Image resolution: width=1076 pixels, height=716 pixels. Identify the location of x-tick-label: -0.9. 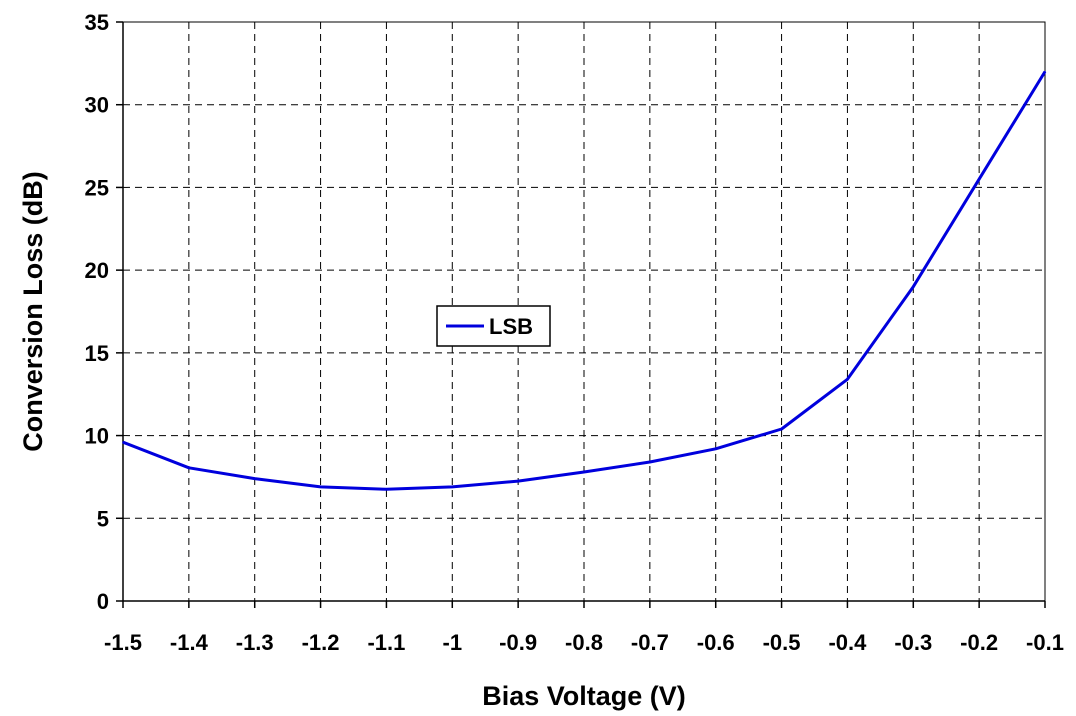
(518, 642).